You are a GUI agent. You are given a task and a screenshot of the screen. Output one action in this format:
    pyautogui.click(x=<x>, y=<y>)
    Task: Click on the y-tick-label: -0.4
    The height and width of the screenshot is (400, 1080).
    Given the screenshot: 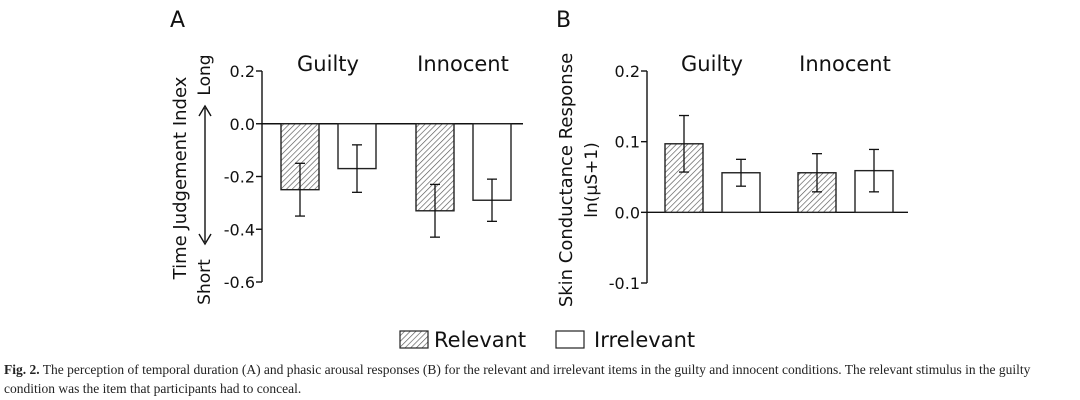 What is the action you would take?
    pyautogui.click(x=239, y=229)
    